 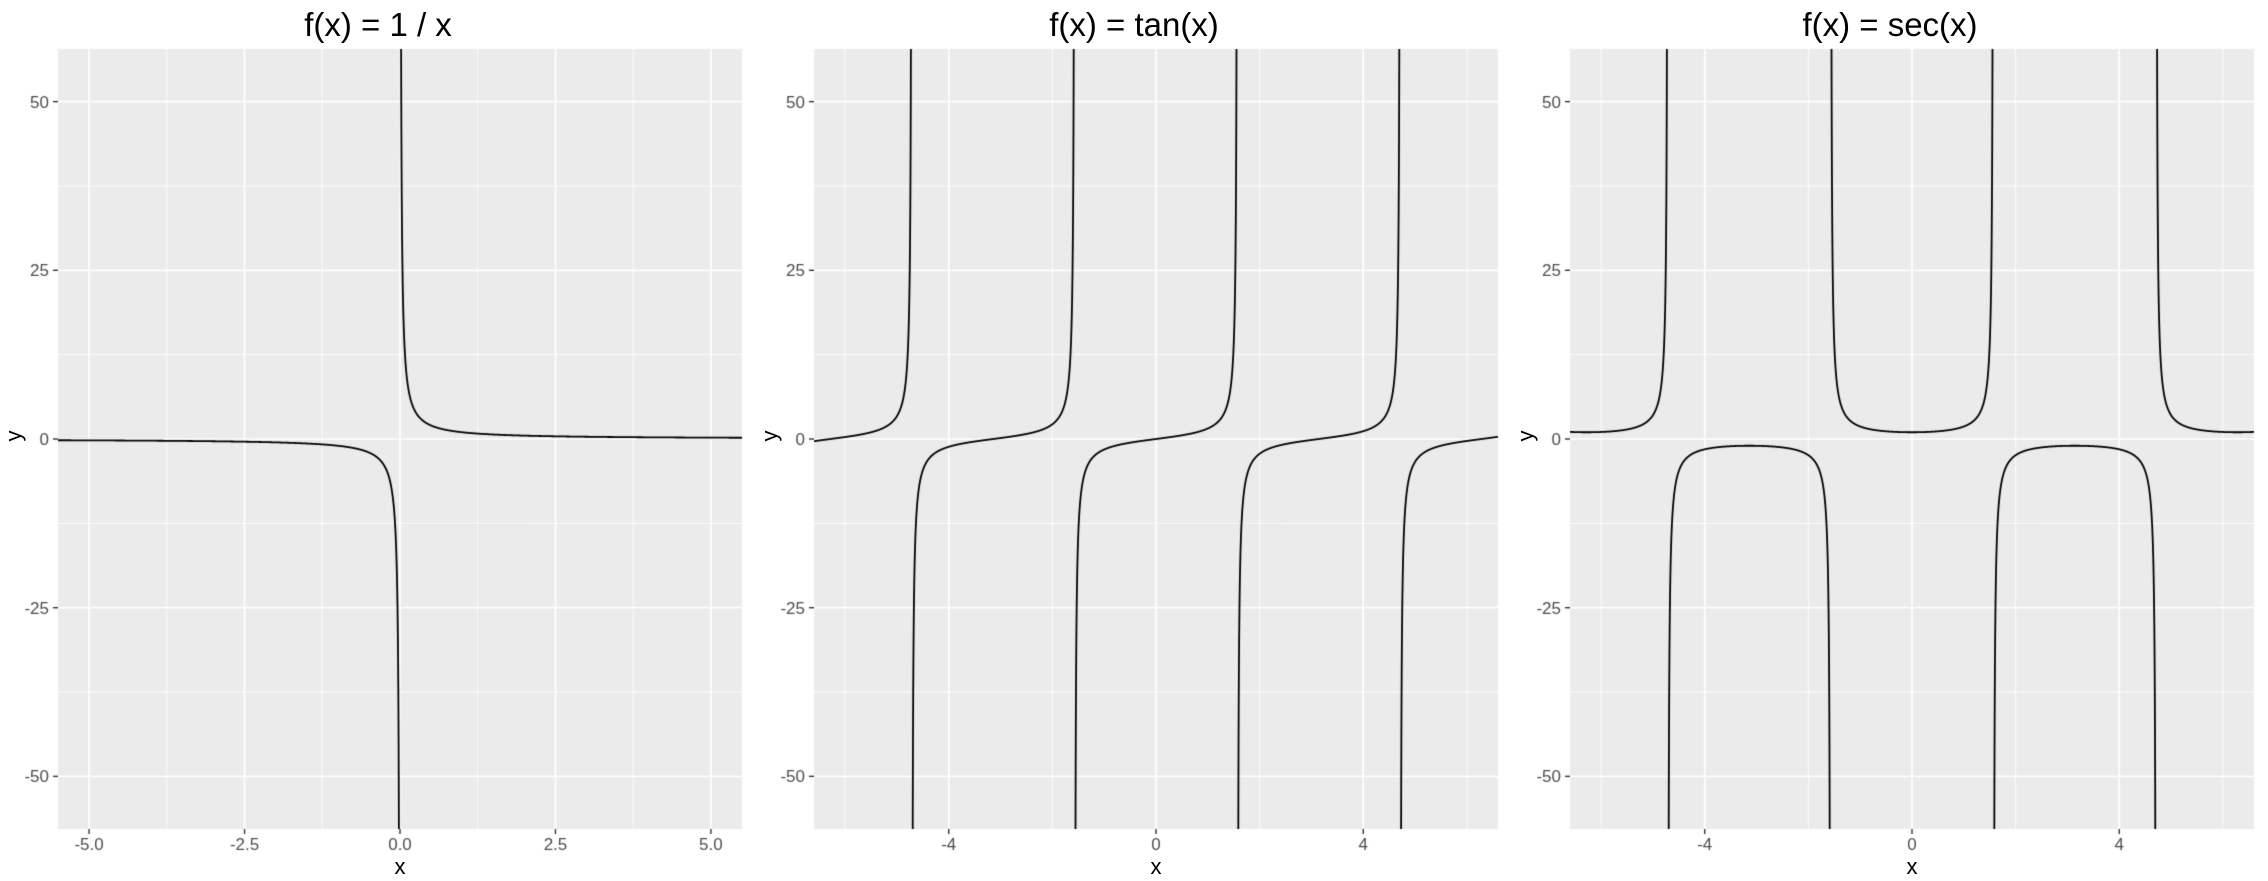 What do you see at coordinates (1134, 24) in the screenshot?
I see `chart-title: f(x) = tan(x)` at bounding box center [1134, 24].